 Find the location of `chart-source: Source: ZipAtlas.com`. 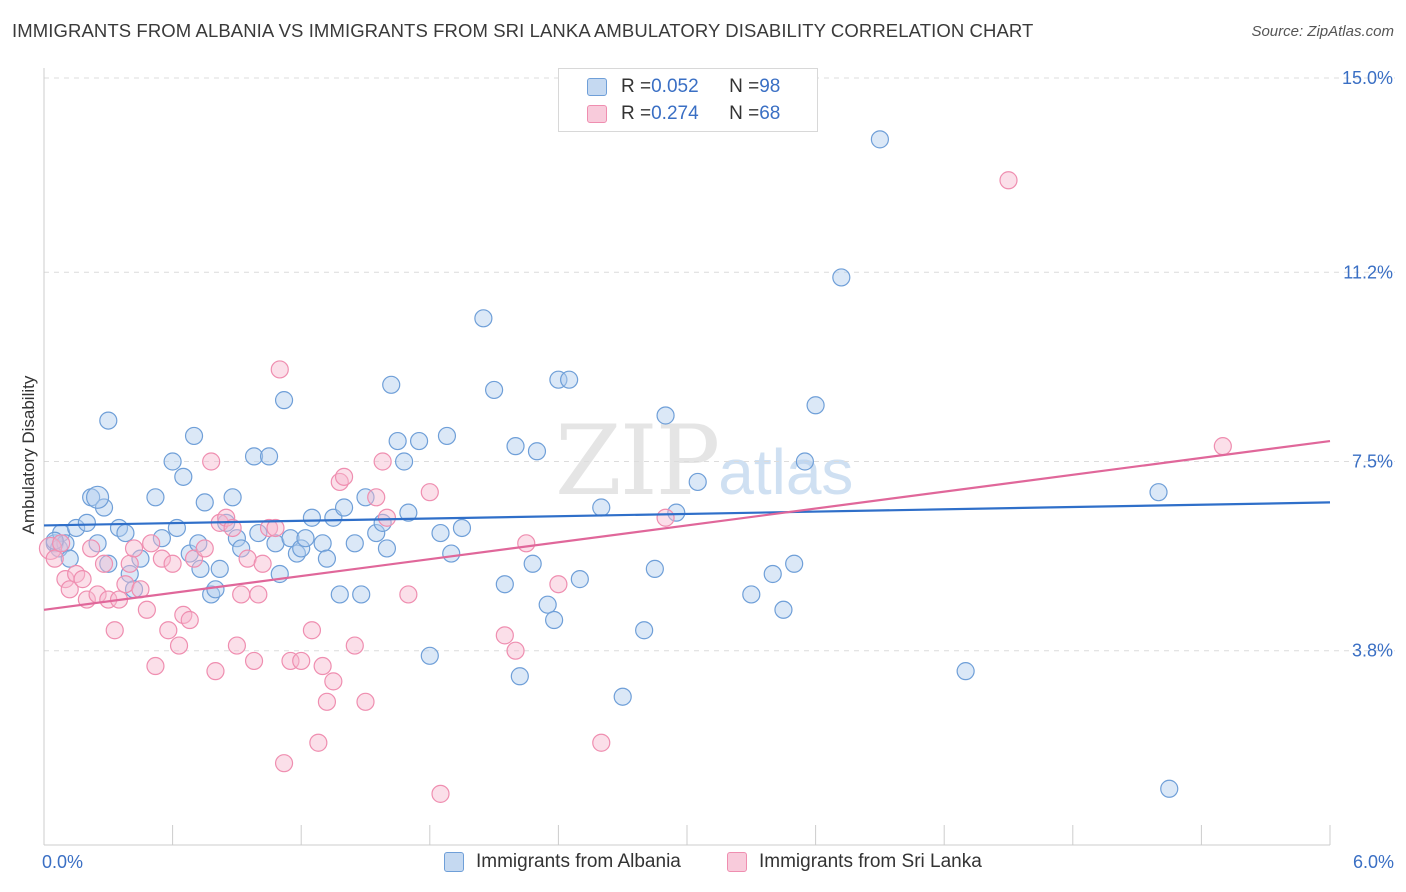

chart-source: Source: ZipAtlas.com is located at coordinates (1322, 31).